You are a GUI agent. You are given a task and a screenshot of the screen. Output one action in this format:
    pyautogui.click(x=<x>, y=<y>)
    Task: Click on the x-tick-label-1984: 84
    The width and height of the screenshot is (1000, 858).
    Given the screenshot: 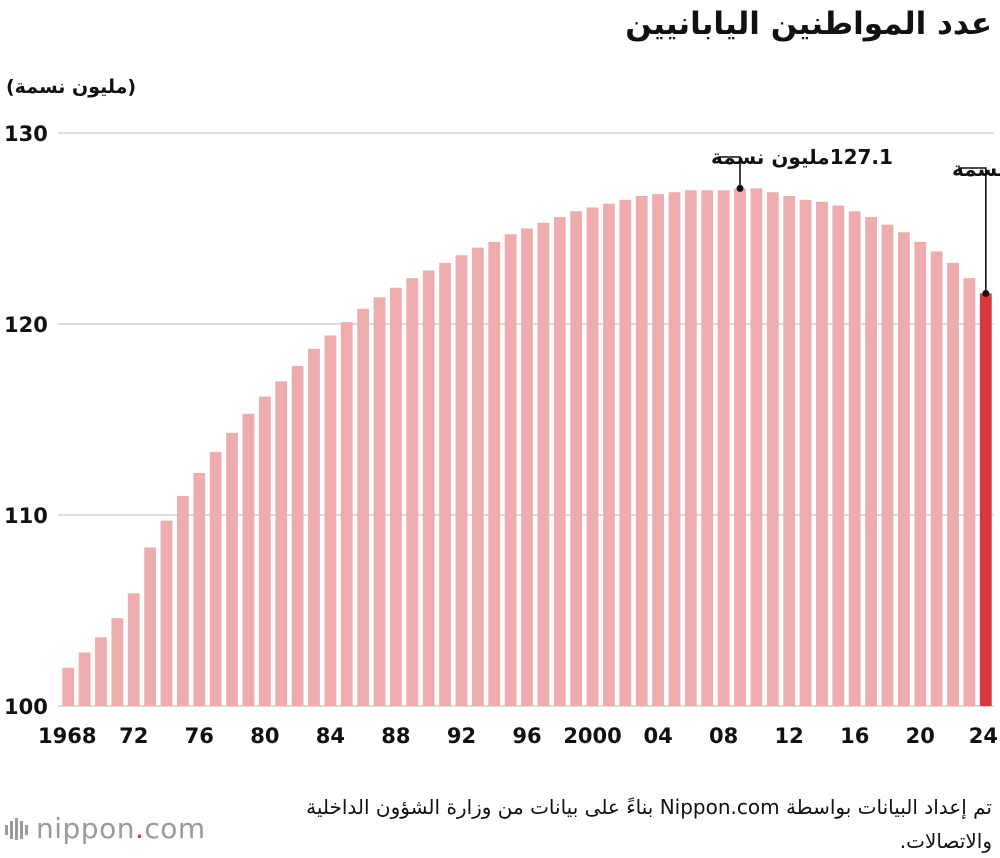 What is the action you would take?
    pyautogui.click(x=330, y=736)
    